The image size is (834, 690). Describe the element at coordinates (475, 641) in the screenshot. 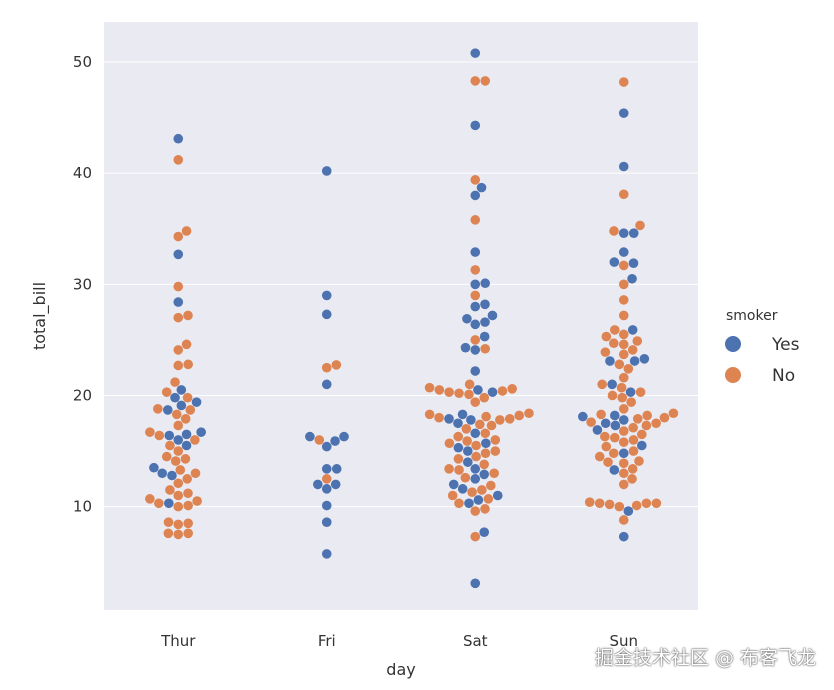

I see `x-tick-label: Sat` at that location.